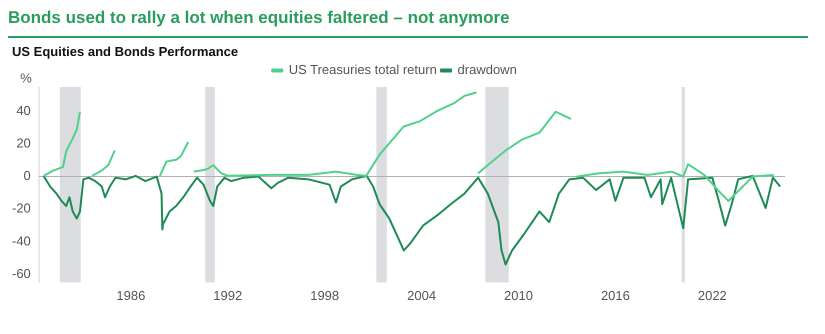 Image resolution: width=825 pixels, height=334 pixels. I want to click on x-tick-label: 2022, so click(712, 295).